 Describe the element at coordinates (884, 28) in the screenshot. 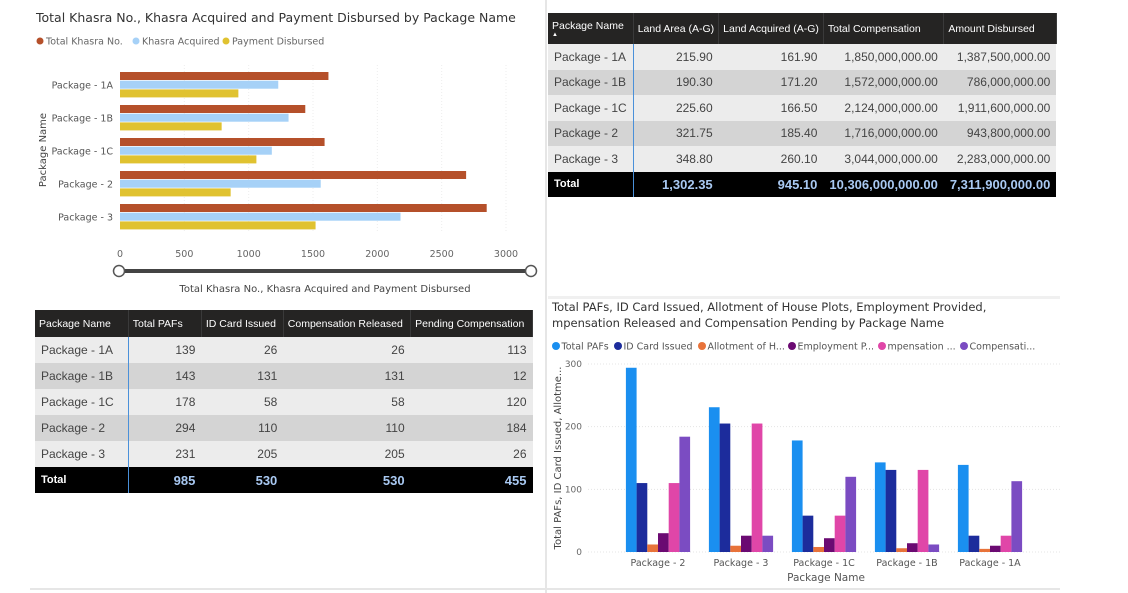

I see `column-header-total-compensation: Total Compensation` at that location.